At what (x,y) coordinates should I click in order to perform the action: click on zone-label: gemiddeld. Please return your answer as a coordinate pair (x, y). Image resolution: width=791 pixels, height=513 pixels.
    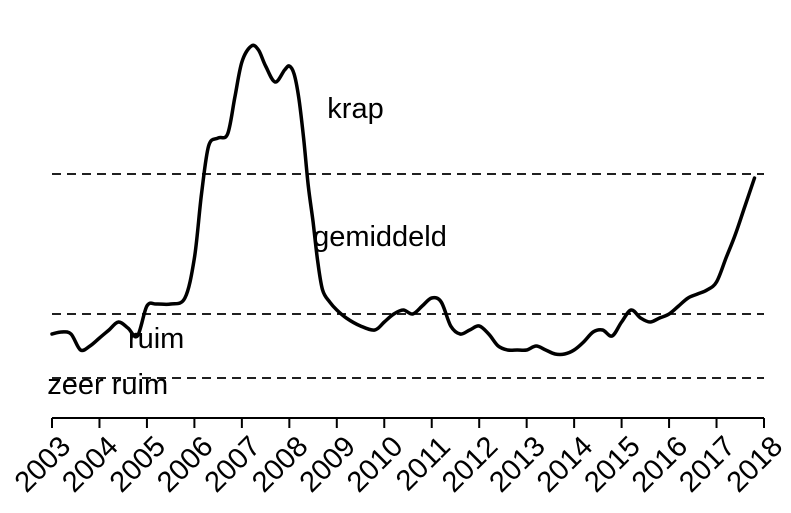
    Looking at the image, I should click on (380, 237).